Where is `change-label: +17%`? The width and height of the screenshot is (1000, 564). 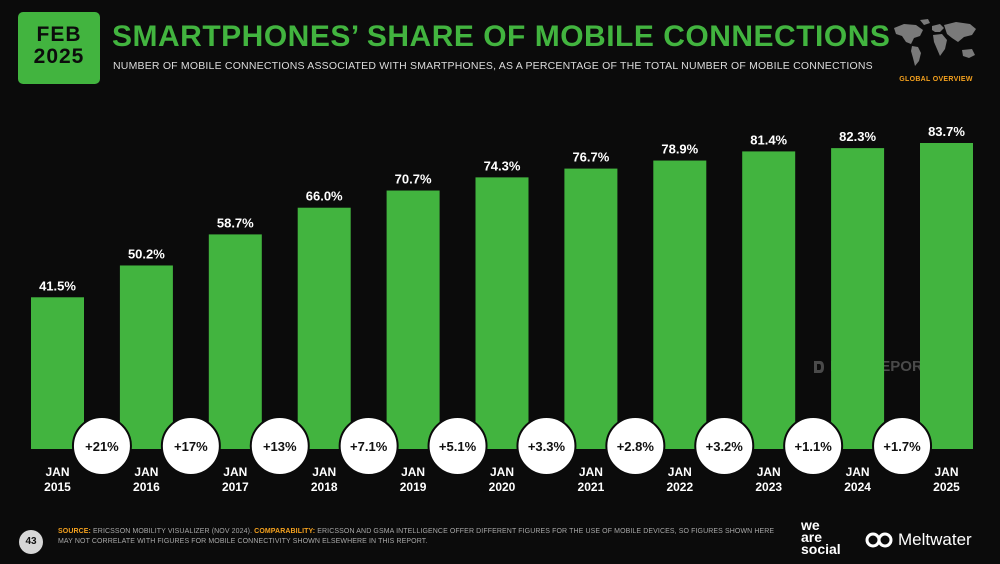 change-label: +17% is located at coordinates (191, 446).